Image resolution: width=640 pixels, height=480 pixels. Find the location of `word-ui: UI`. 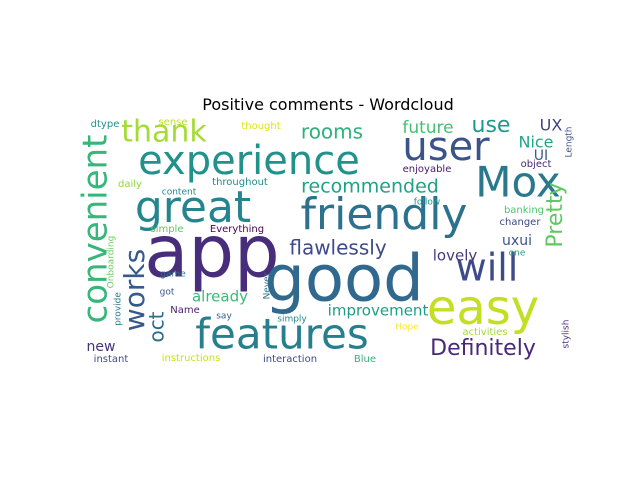

word-ui: UI is located at coordinates (541, 156).